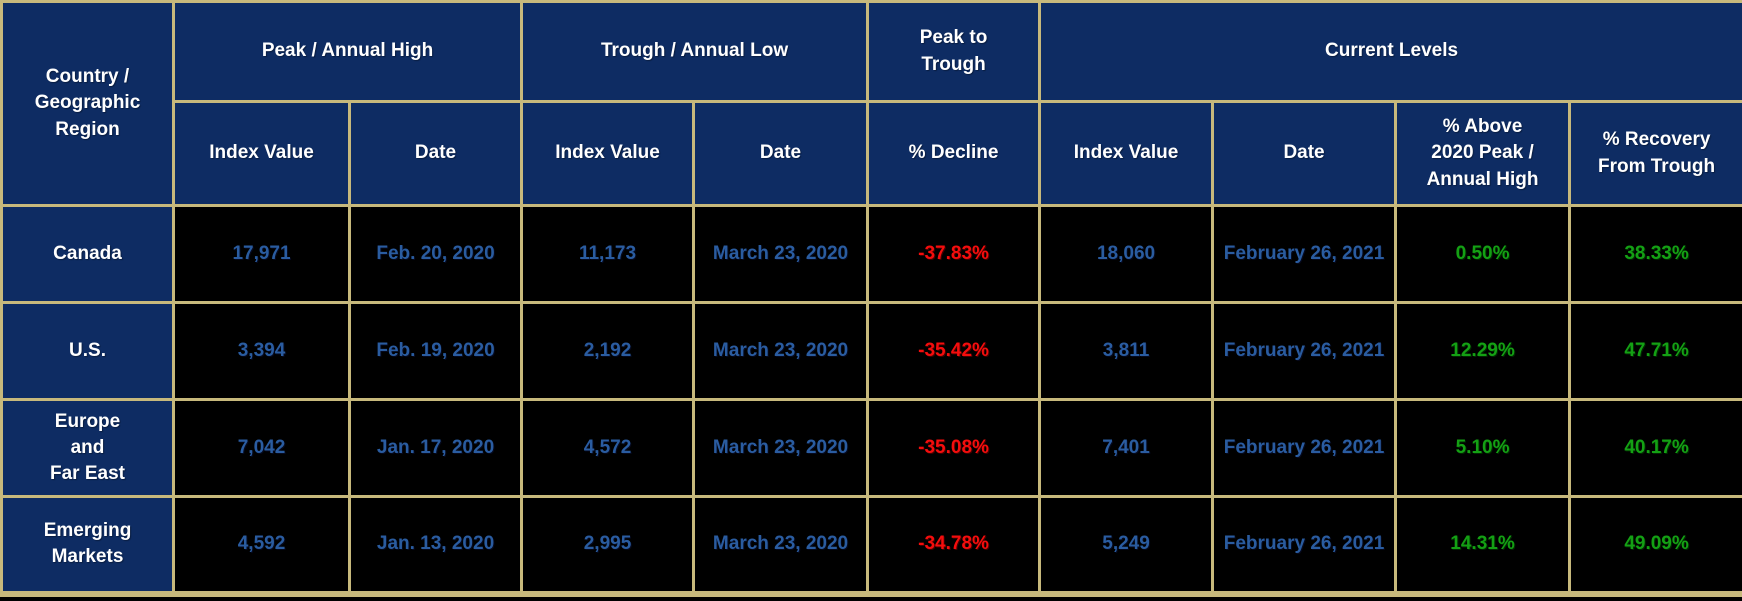  Describe the element at coordinates (261, 545) in the screenshot. I see `emerging-peak-index-value: 4,592` at that location.